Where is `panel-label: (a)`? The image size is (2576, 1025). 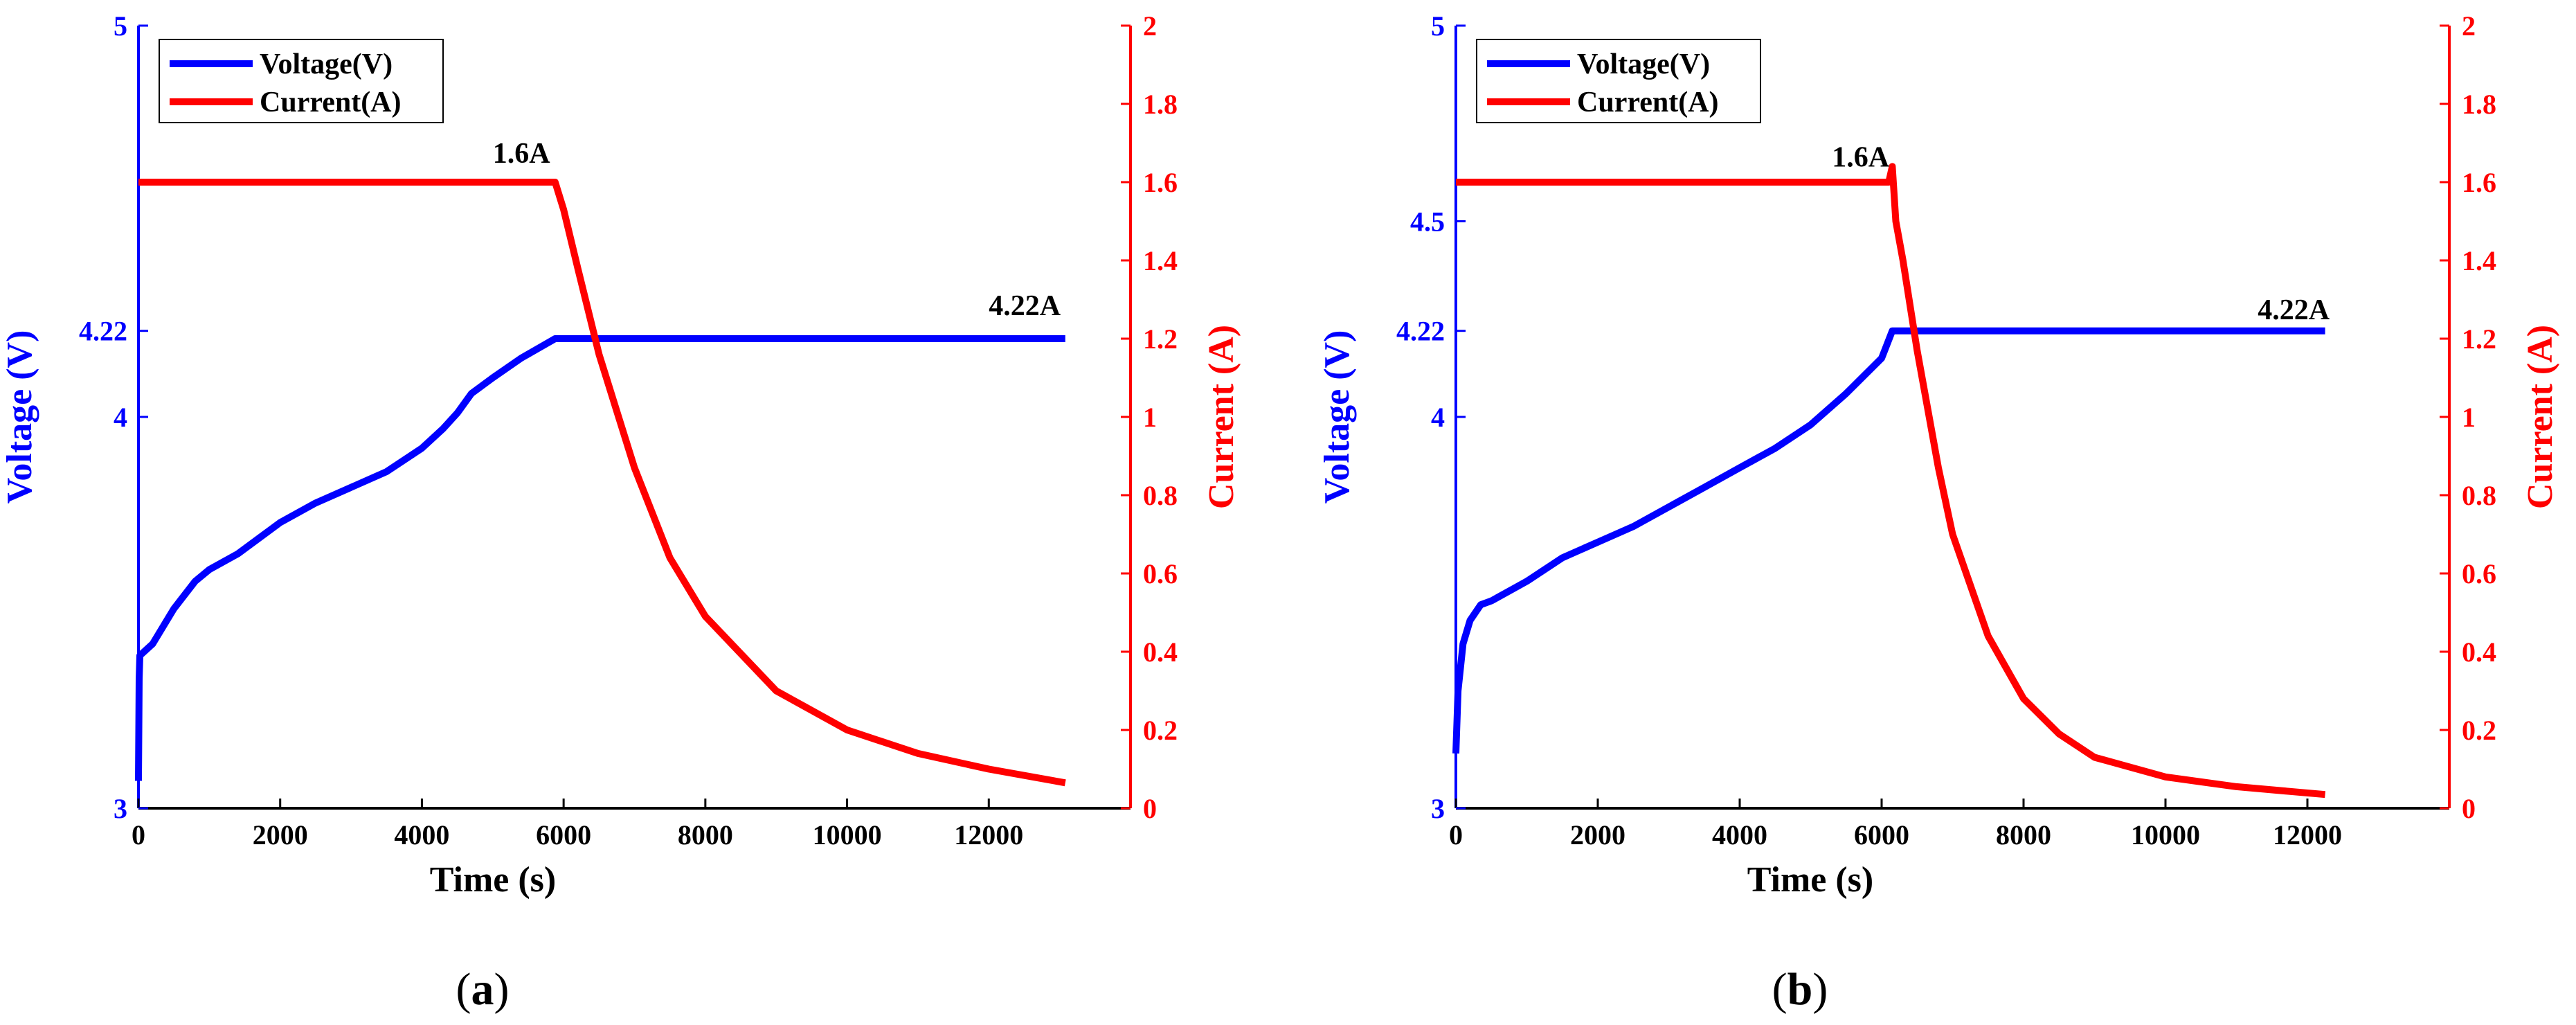
panel-label: (a) is located at coordinates (483, 989).